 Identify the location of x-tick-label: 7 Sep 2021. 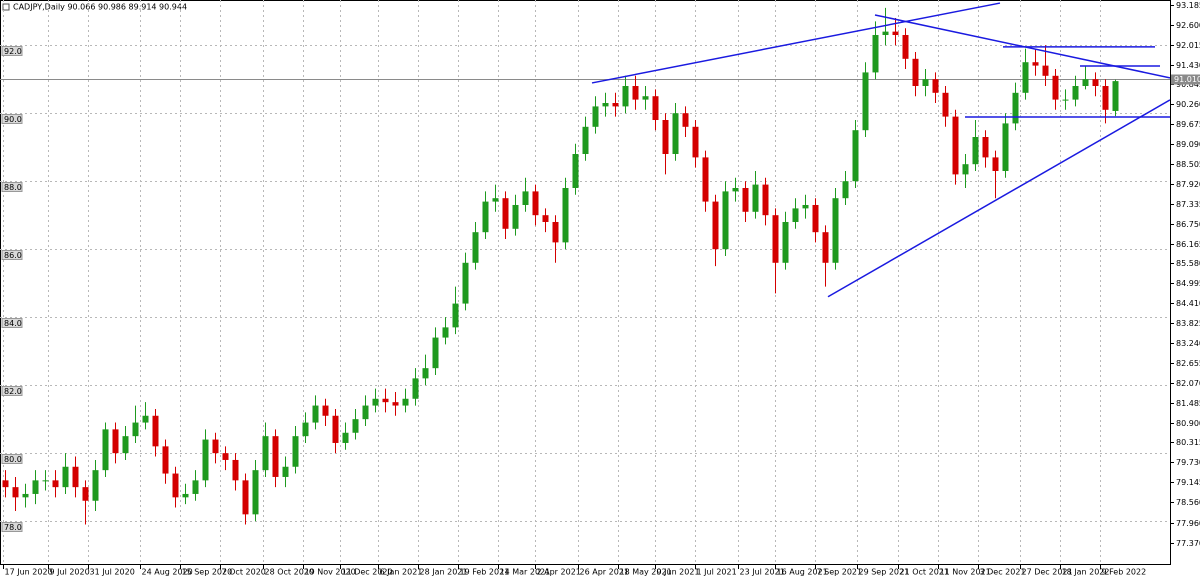
(840, 572).